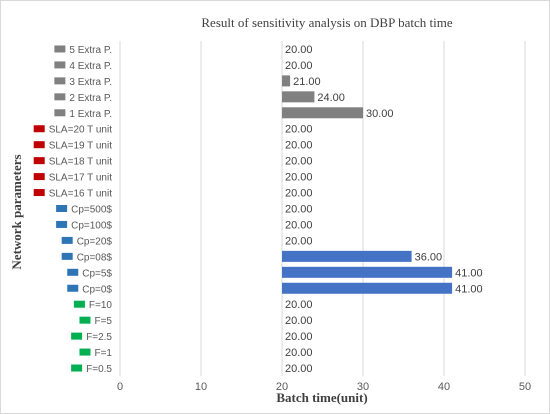  I want to click on category-label: F=2.5, so click(99, 337).